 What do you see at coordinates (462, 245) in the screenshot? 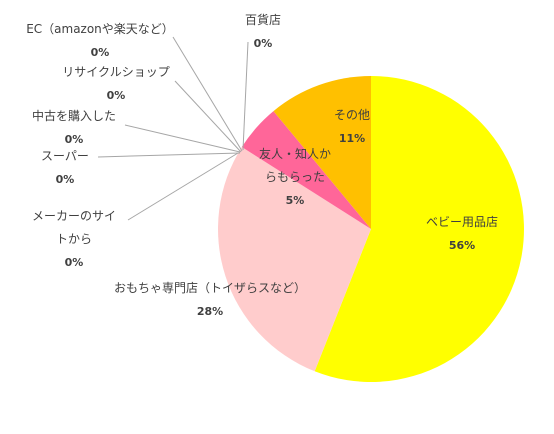
I see `slice-percent-label: 56%` at bounding box center [462, 245].